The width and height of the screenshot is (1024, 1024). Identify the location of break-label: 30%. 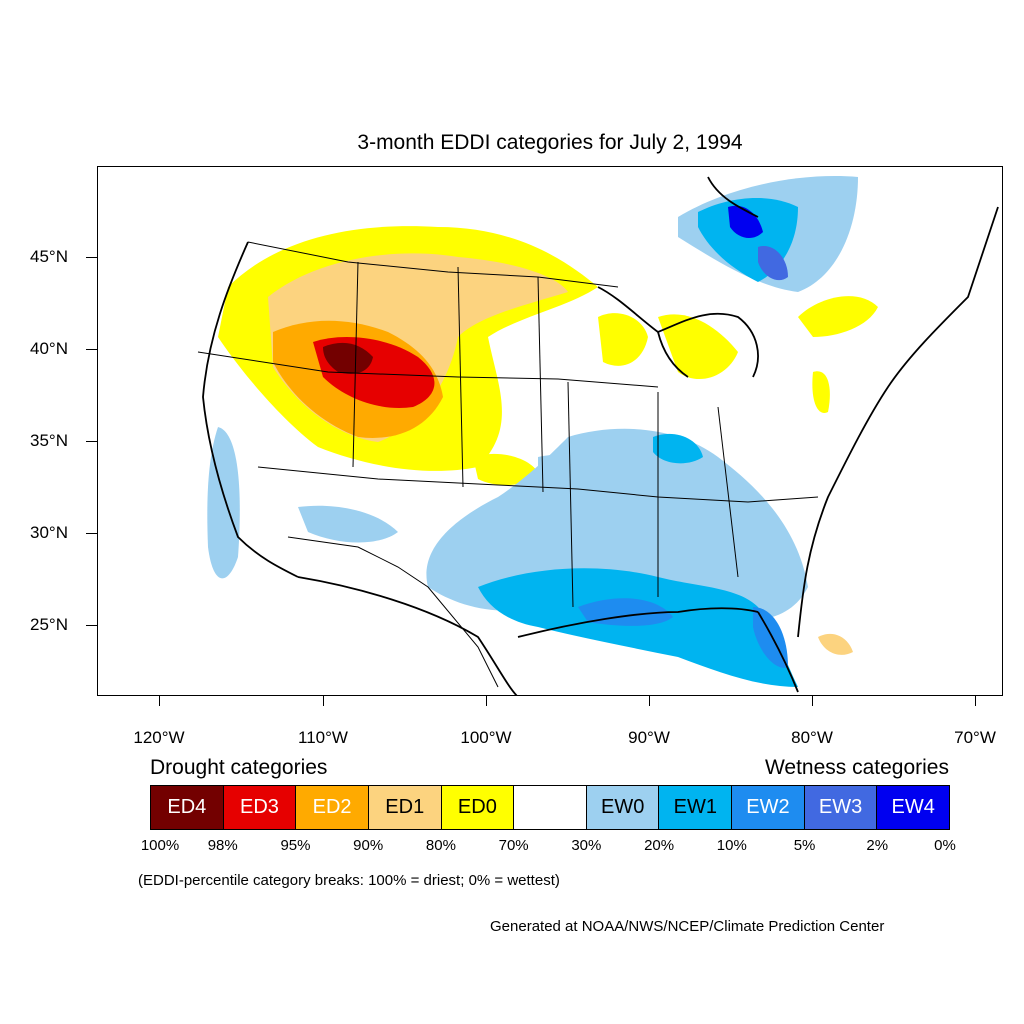
(586, 845).